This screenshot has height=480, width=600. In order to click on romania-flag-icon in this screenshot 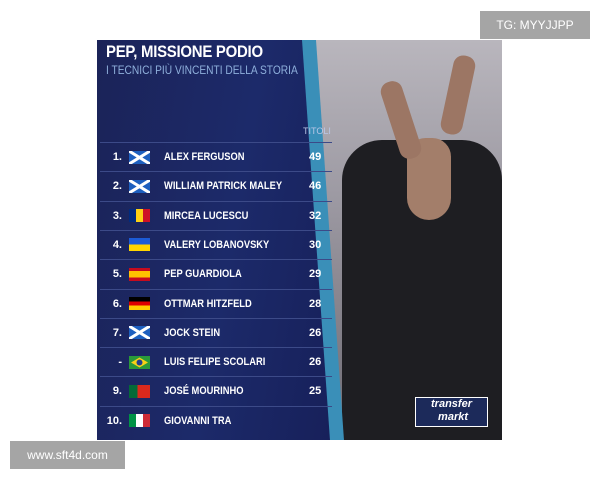, I will do `click(139, 216)`.